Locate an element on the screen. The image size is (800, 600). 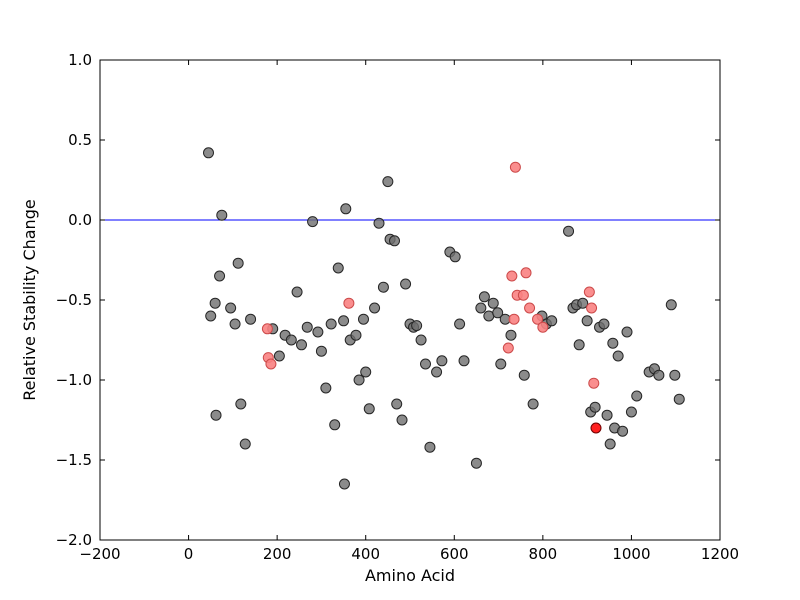
x-axis-label: Amino Acid is located at coordinates (410, 575).